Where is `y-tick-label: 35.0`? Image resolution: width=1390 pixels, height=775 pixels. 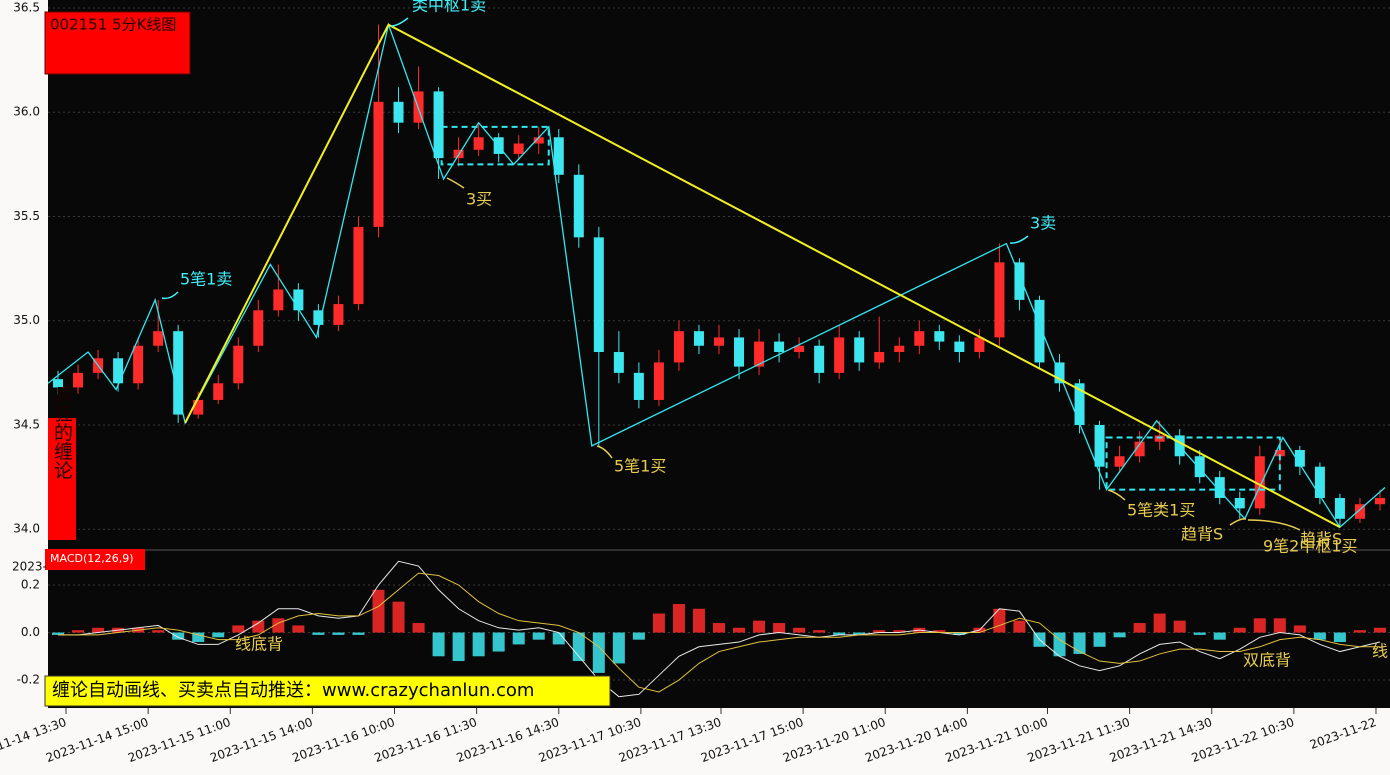
y-tick-label: 35.0 is located at coordinates (26, 320).